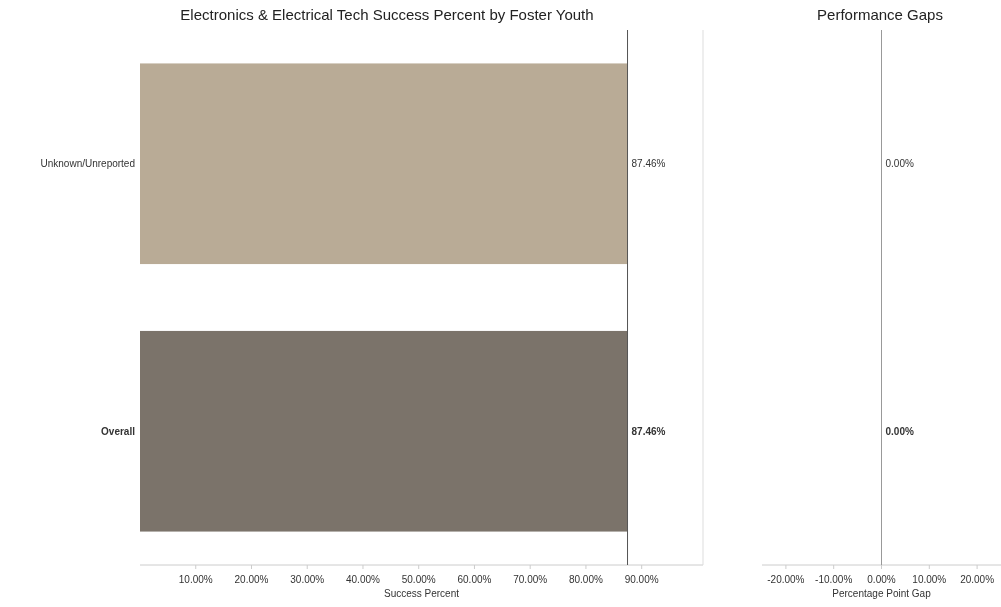  What do you see at coordinates (880, 14) in the screenshot?
I see `chart-title: Performance Gaps` at bounding box center [880, 14].